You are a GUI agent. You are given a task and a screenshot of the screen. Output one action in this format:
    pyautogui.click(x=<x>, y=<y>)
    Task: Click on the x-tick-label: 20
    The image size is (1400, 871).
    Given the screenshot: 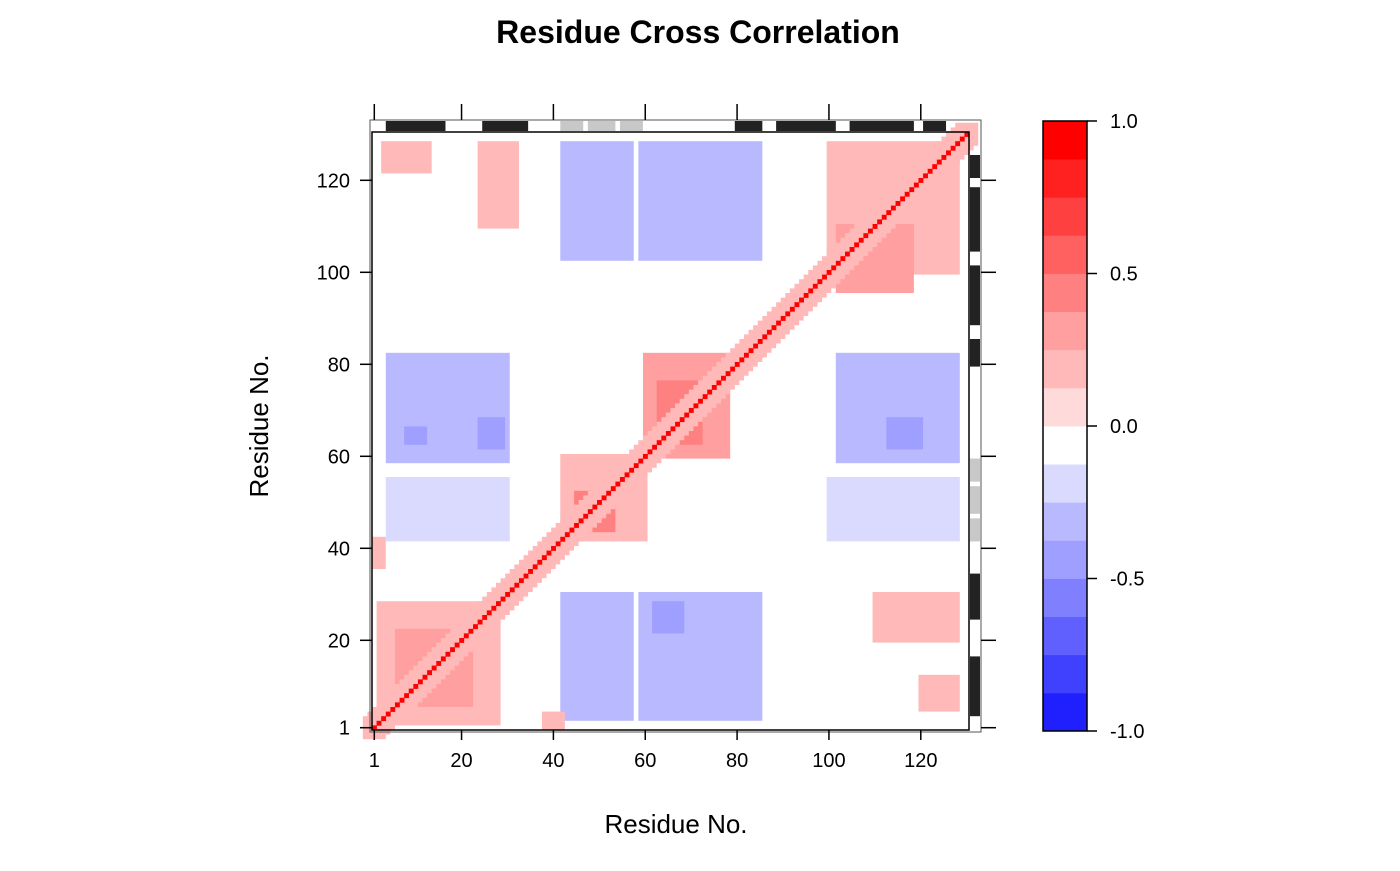 What is the action you would take?
    pyautogui.click(x=461, y=761)
    